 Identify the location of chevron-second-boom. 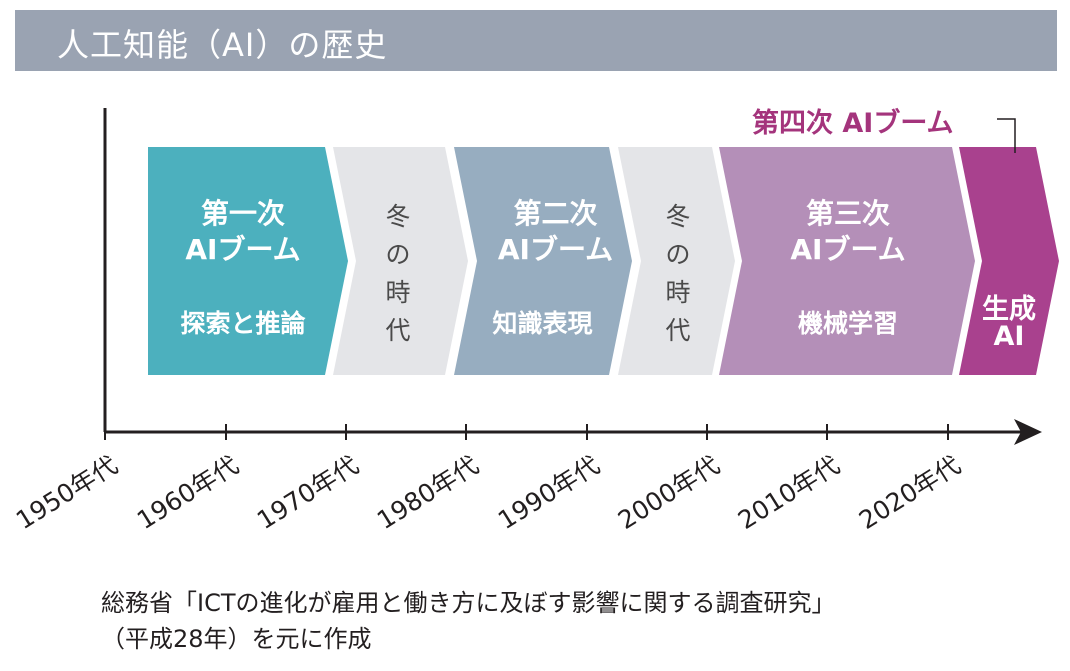
(543, 261).